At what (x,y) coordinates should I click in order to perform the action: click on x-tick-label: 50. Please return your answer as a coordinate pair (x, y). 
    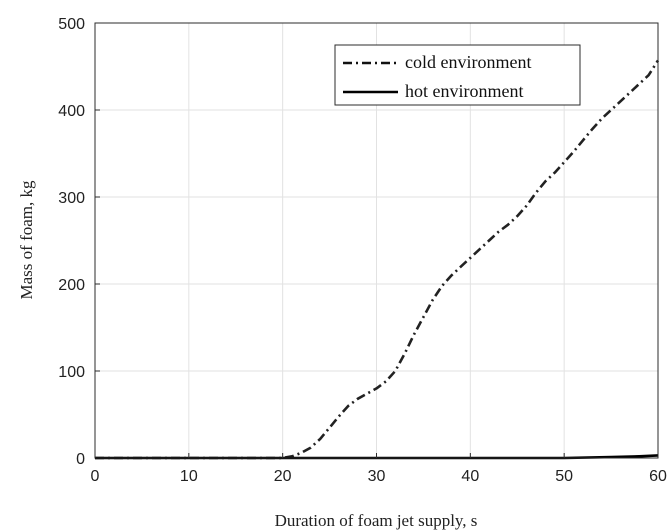
    Looking at the image, I should click on (564, 476).